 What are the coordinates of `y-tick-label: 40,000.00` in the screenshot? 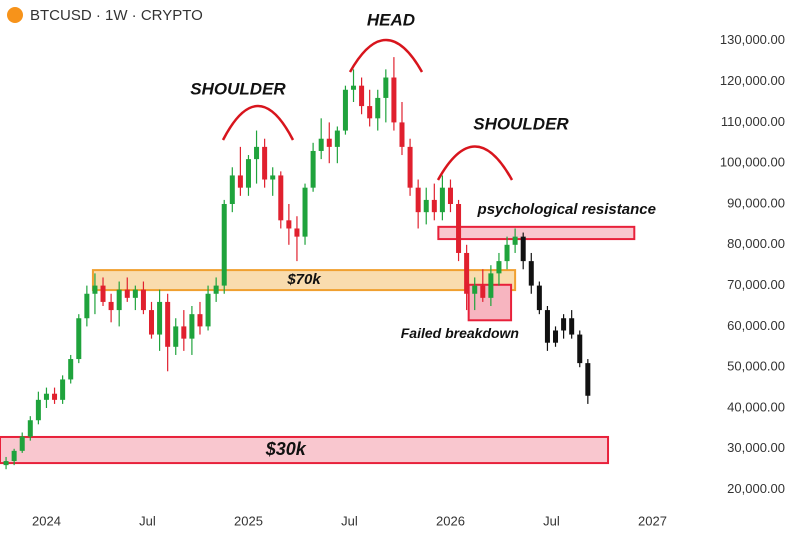 It's located at (756, 406).